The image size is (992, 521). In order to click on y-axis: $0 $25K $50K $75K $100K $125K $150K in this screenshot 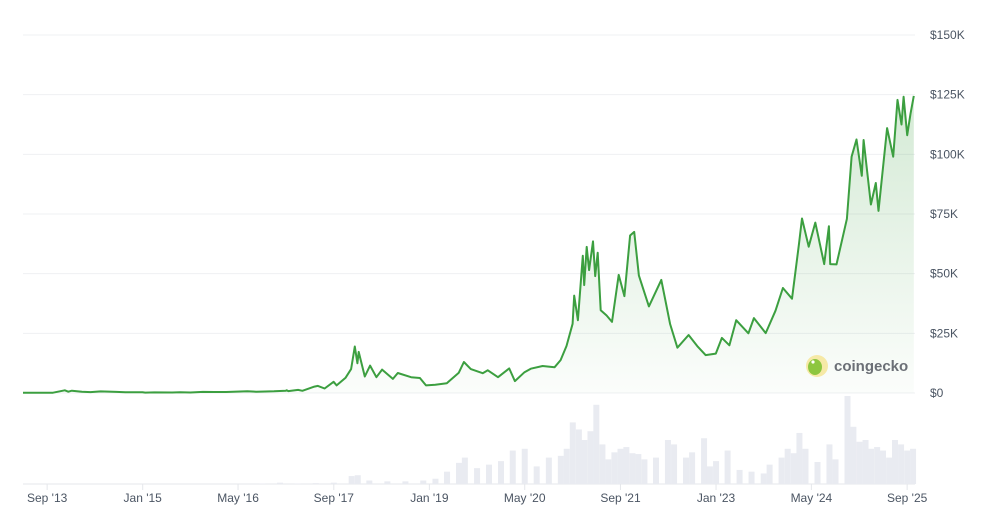, I will do `click(947, 214)`.